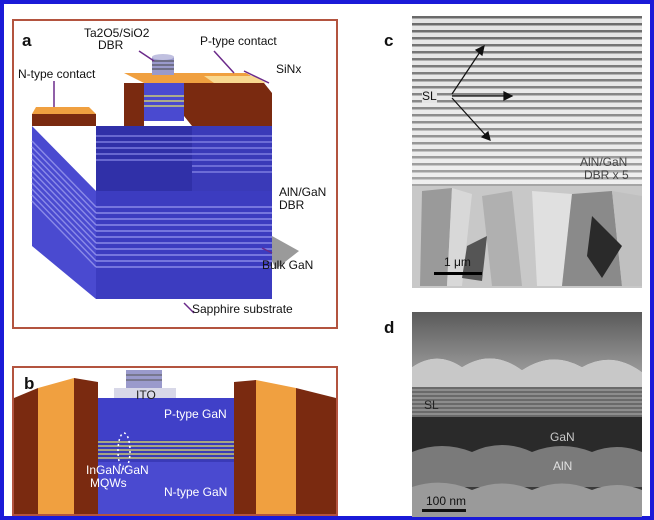 The width and height of the screenshot is (654, 520). I want to click on mqw-highlight, so click(124, 451).